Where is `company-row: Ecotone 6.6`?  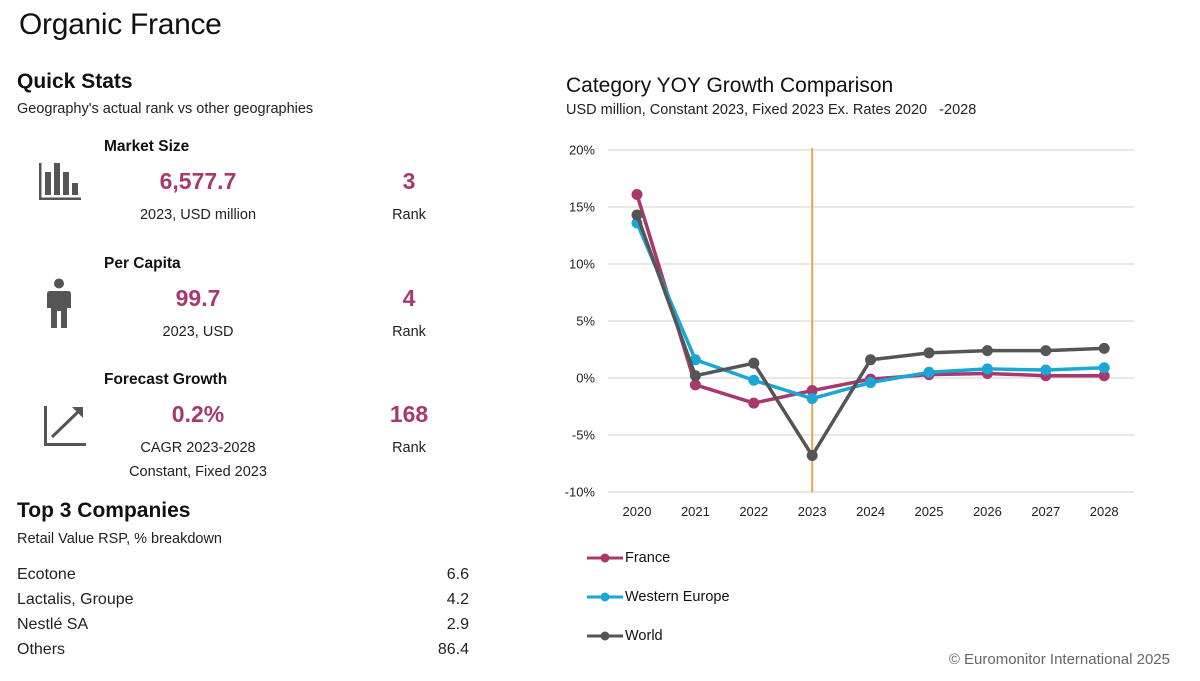
company-row: Ecotone 6.6 is located at coordinates (243, 575).